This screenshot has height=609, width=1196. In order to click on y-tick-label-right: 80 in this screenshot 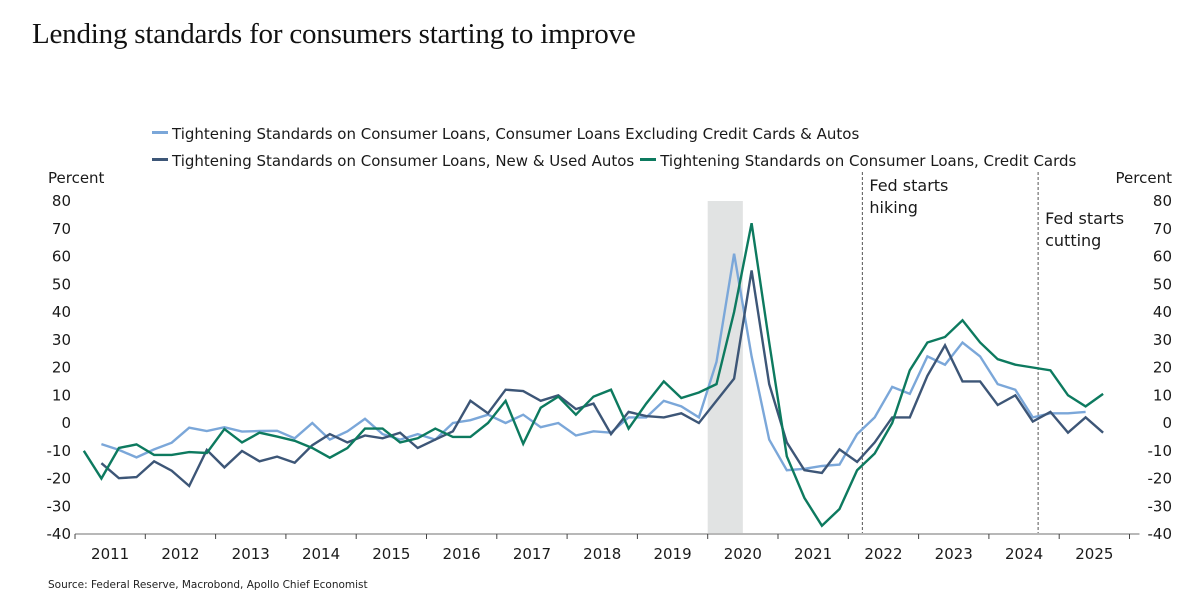, I will do `click(1162, 201)`.